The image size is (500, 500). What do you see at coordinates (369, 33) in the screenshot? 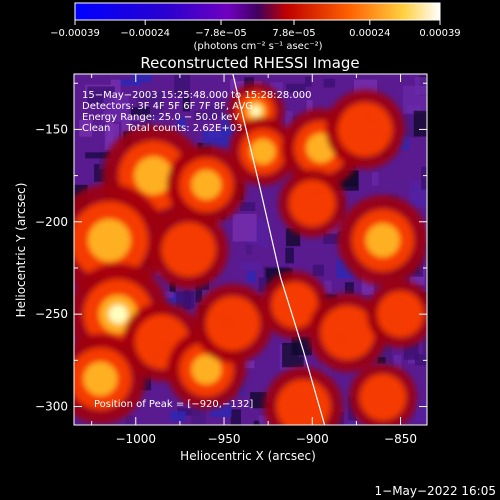
I see `colorbar-tick-label: 0.00024` at bounding box center [369, 33].